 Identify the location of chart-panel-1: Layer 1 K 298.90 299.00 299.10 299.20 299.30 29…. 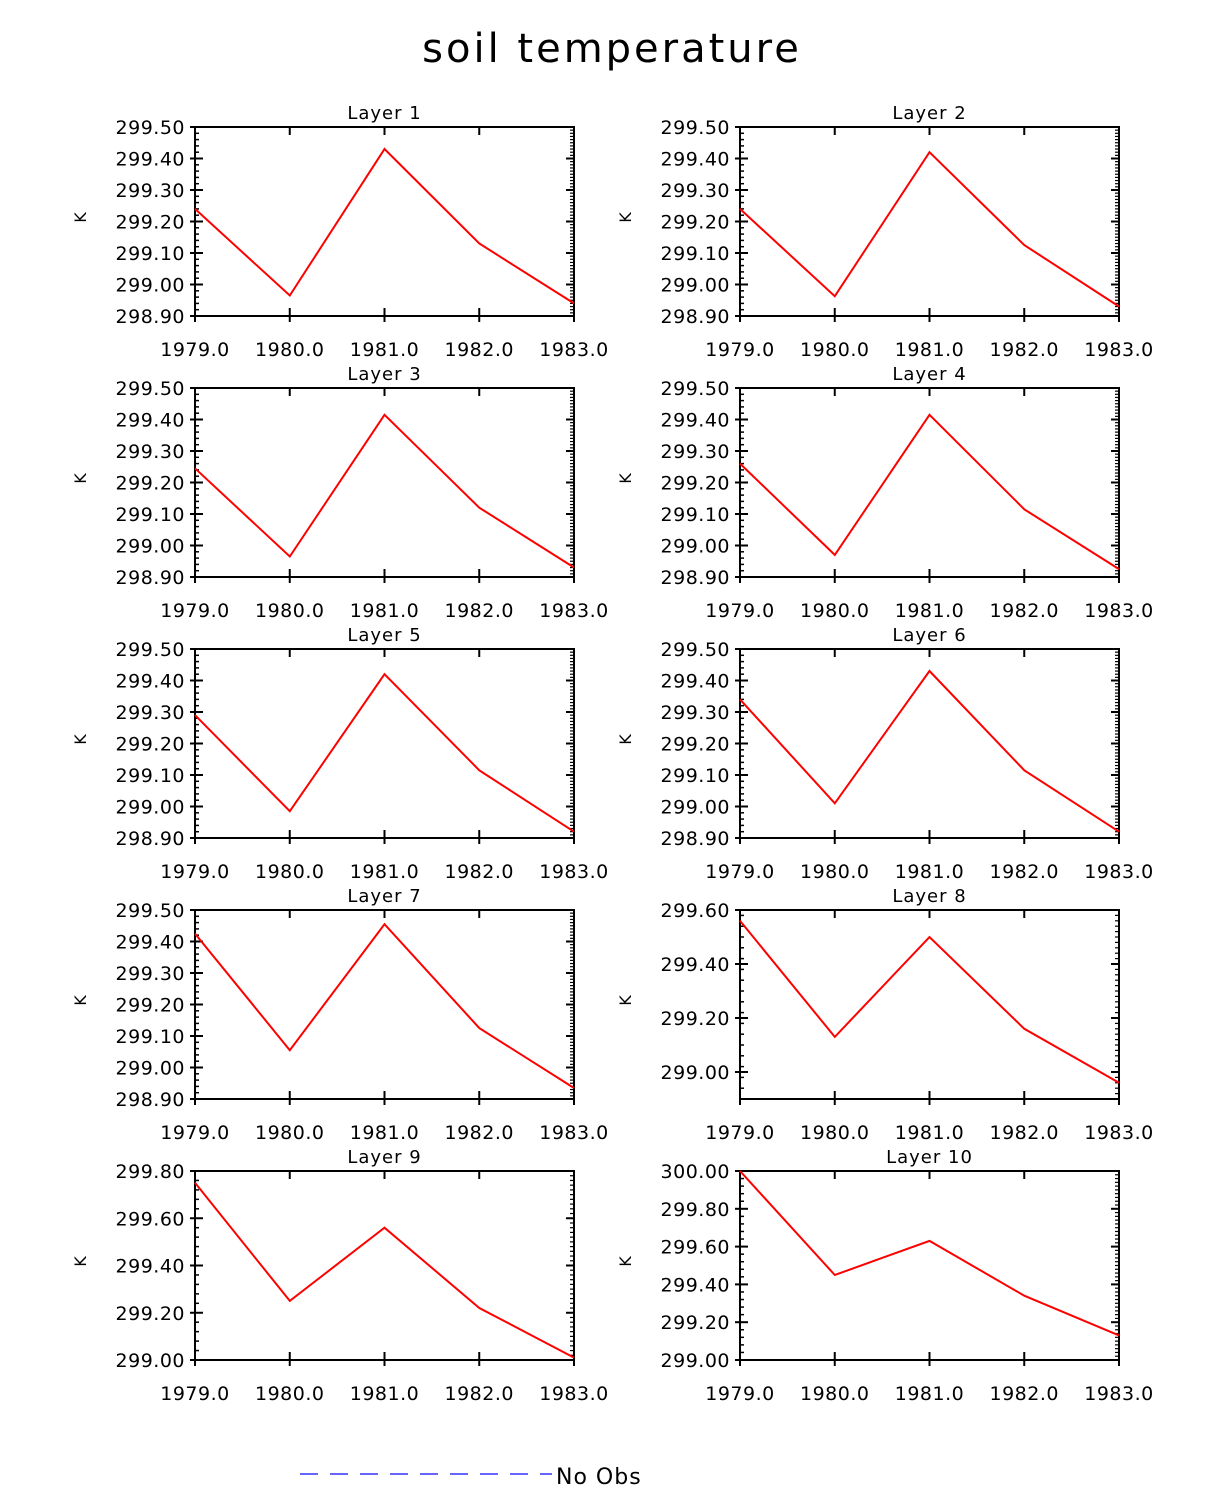
(339, 232).